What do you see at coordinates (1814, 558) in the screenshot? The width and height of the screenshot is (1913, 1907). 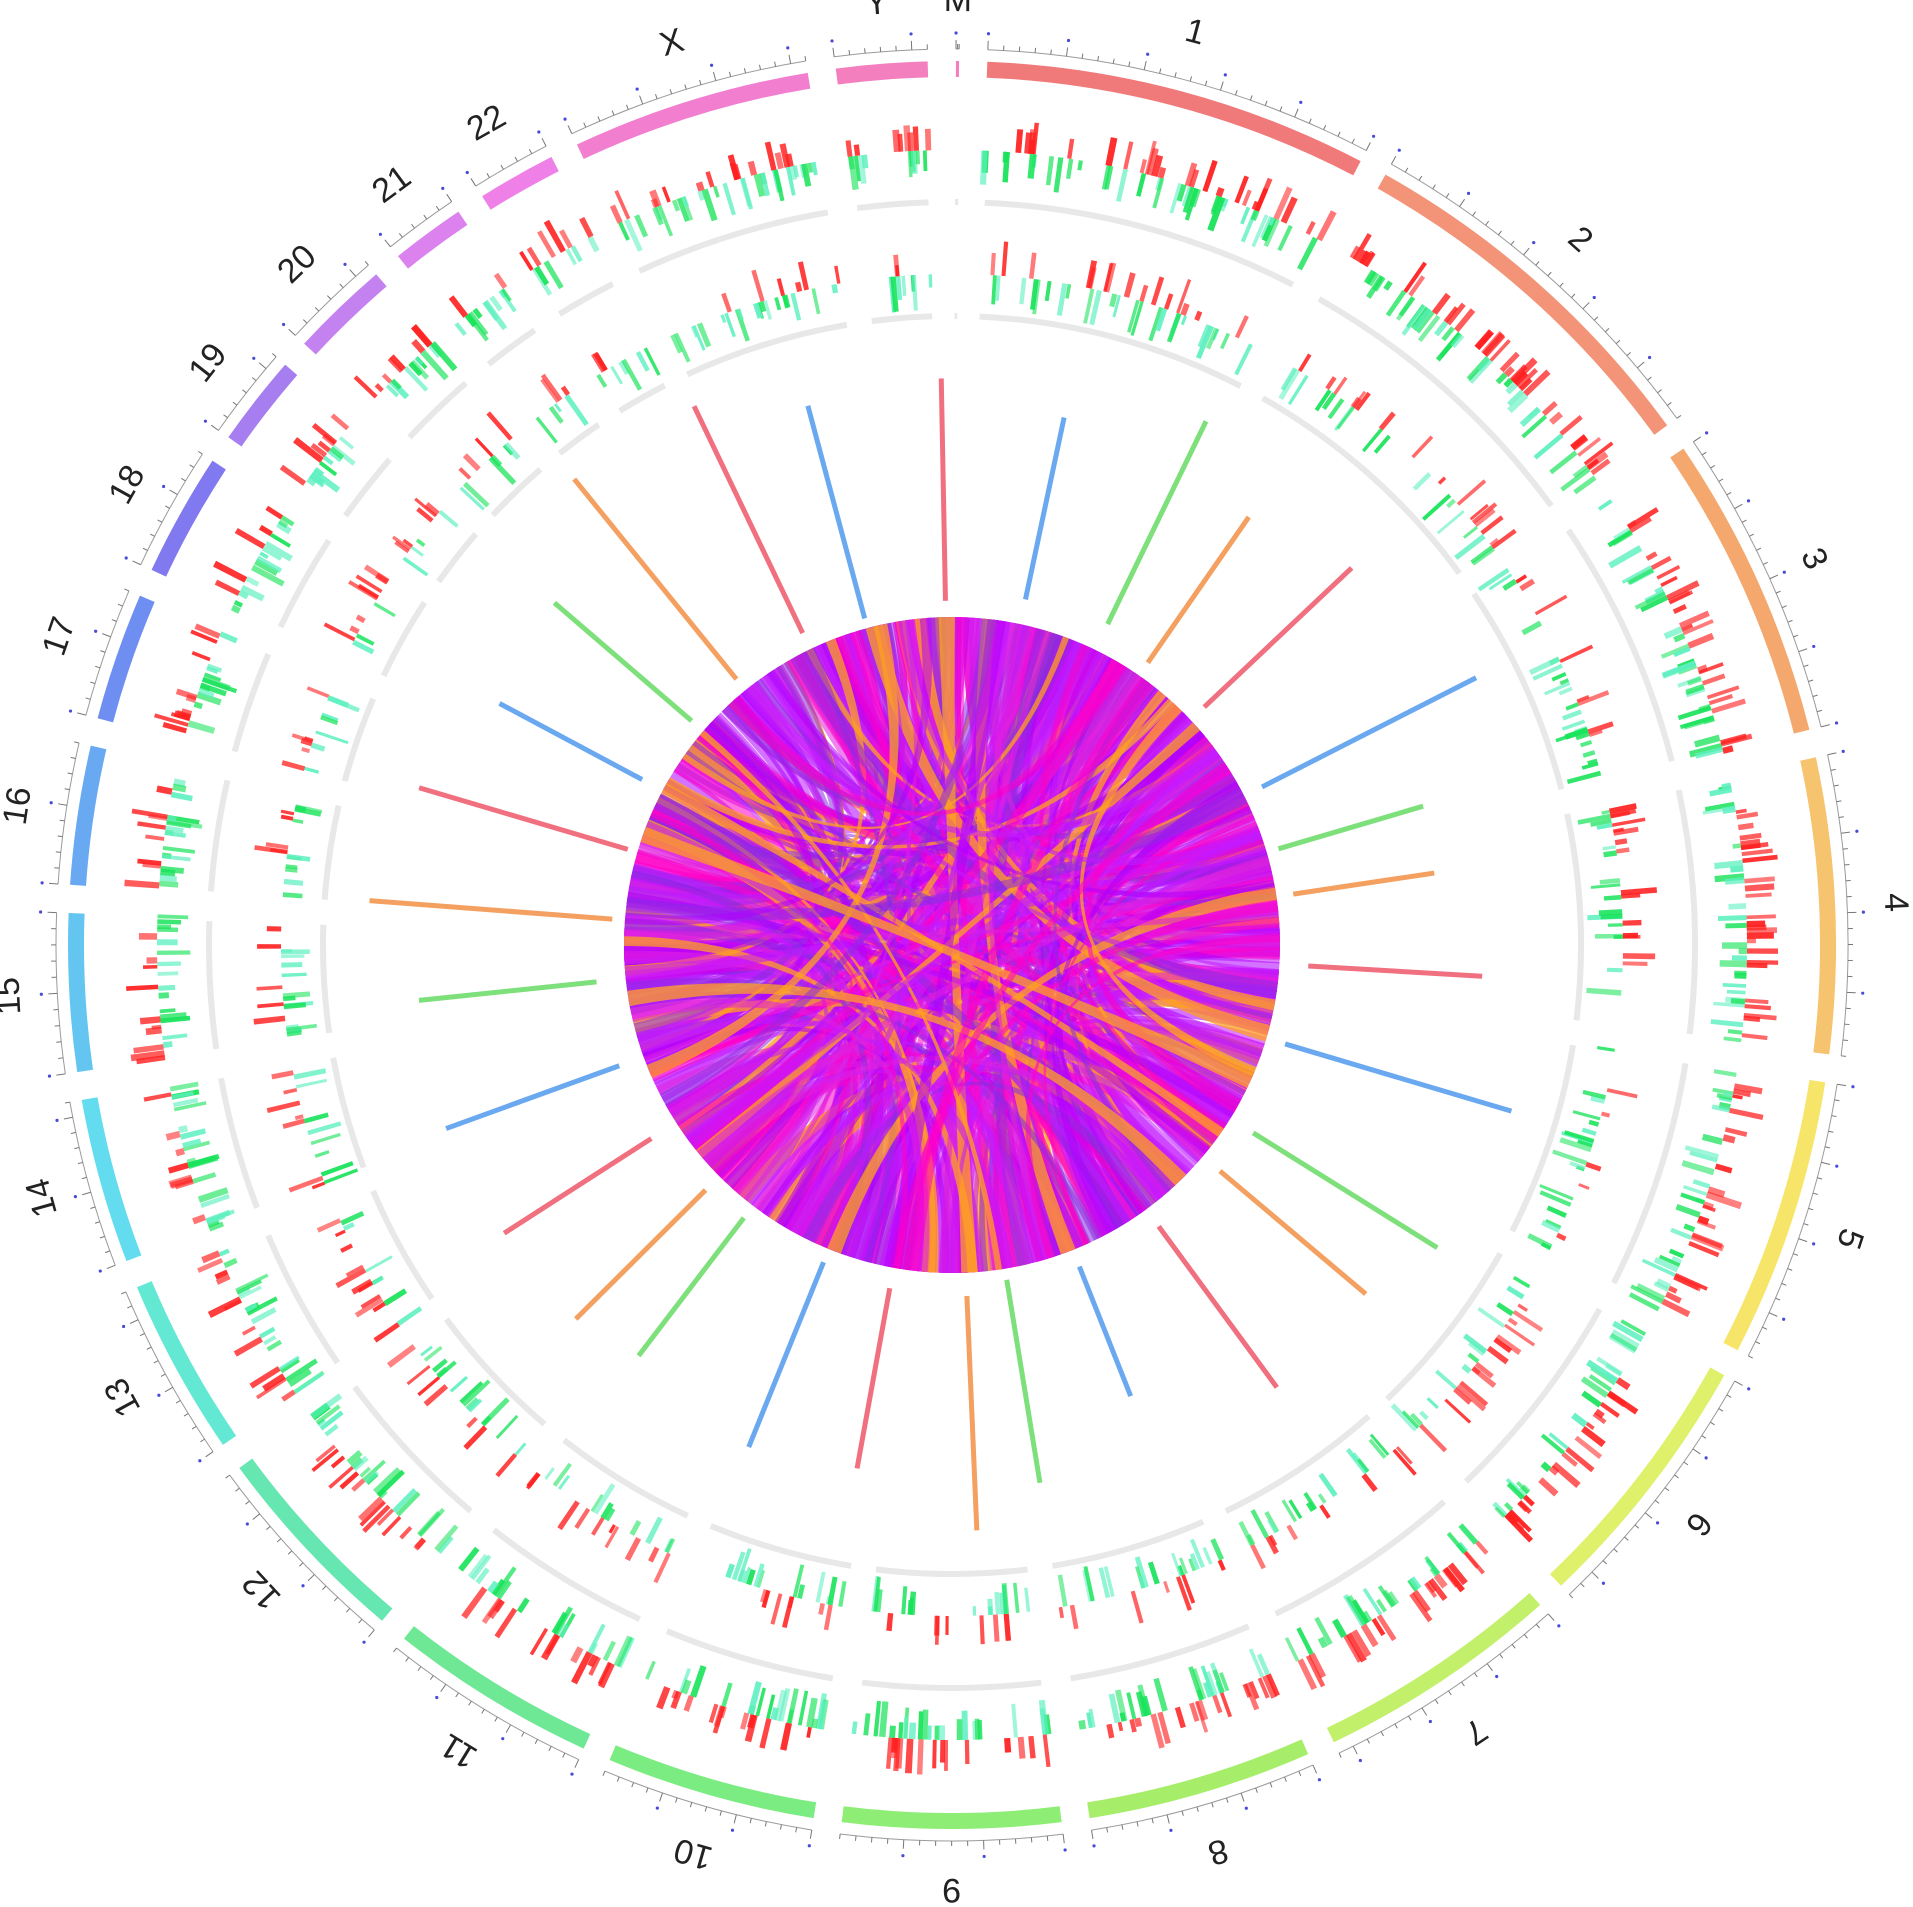 I see `chromosome-label-3: 3` at bounding box center [1814, 558].